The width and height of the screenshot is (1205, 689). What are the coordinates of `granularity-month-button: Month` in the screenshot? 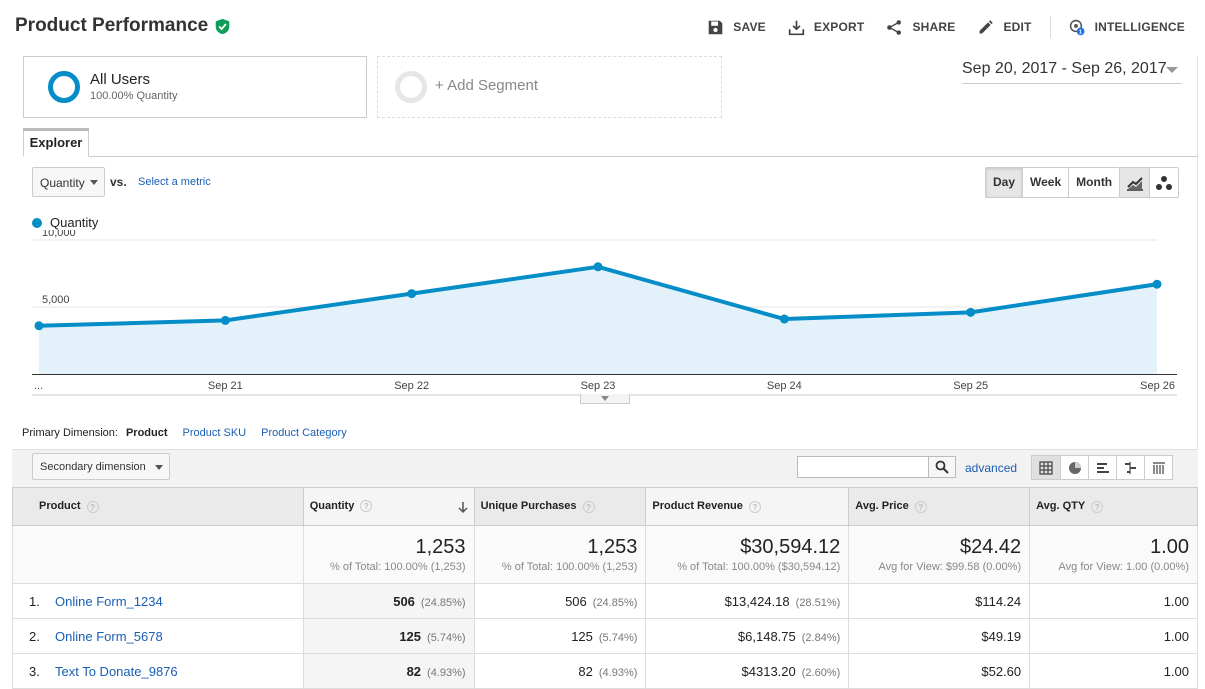 It's located at (1094, 182).